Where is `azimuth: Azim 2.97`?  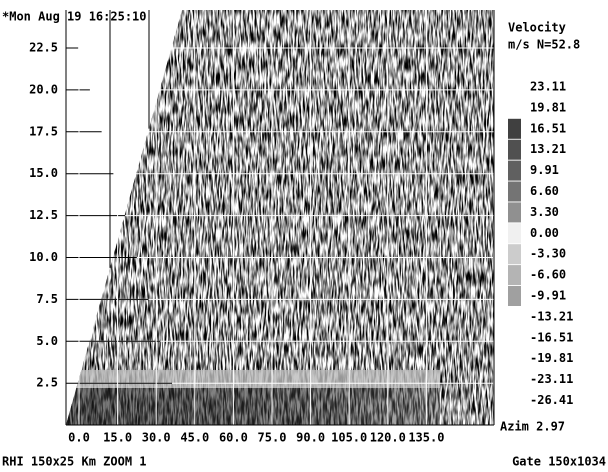
azimuth: Azim 2.97 is located at coordinates (532, 427).